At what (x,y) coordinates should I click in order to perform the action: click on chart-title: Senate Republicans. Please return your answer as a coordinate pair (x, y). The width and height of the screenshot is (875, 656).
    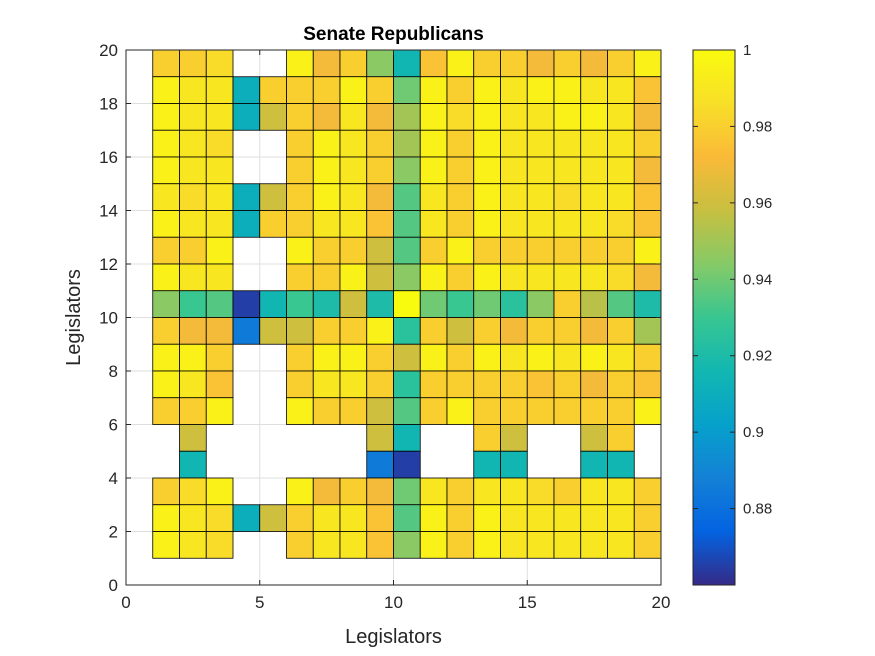
    Looking at the image, I should click on (393, 34).